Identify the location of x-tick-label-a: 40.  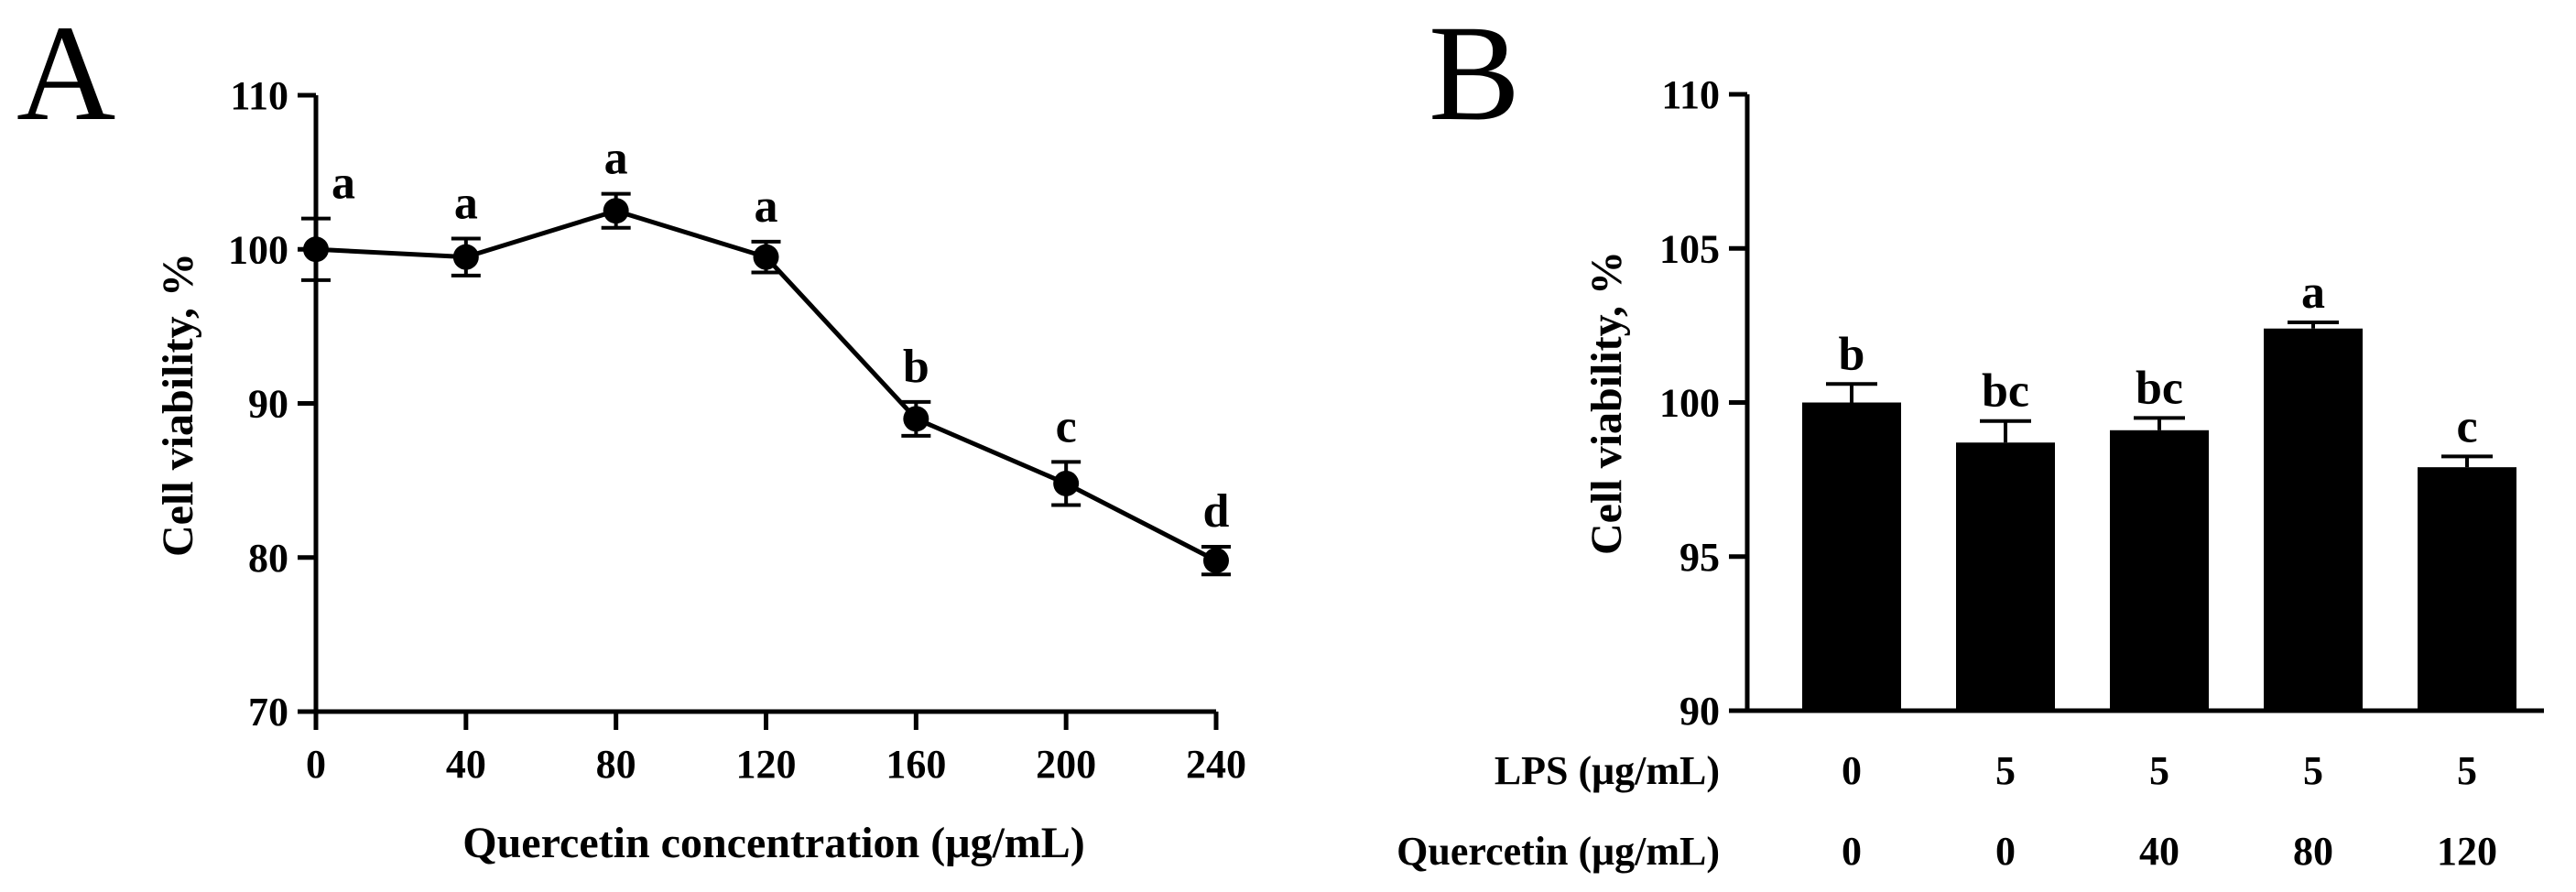
(466, 764).